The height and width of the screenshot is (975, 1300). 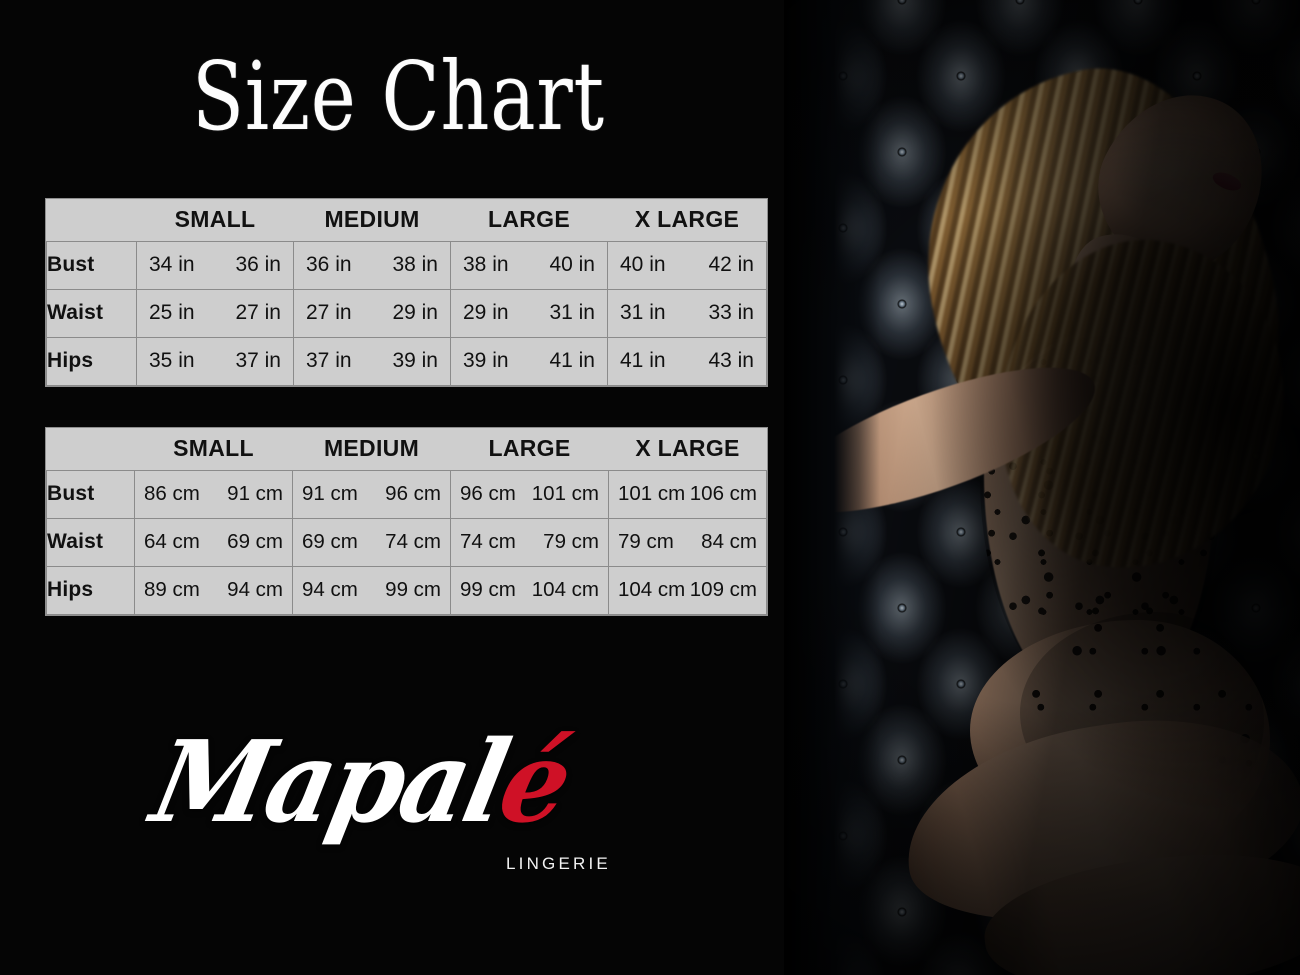 I want to click on cell-waist-small: 25 in 27 in, so click(x=215, y=313).